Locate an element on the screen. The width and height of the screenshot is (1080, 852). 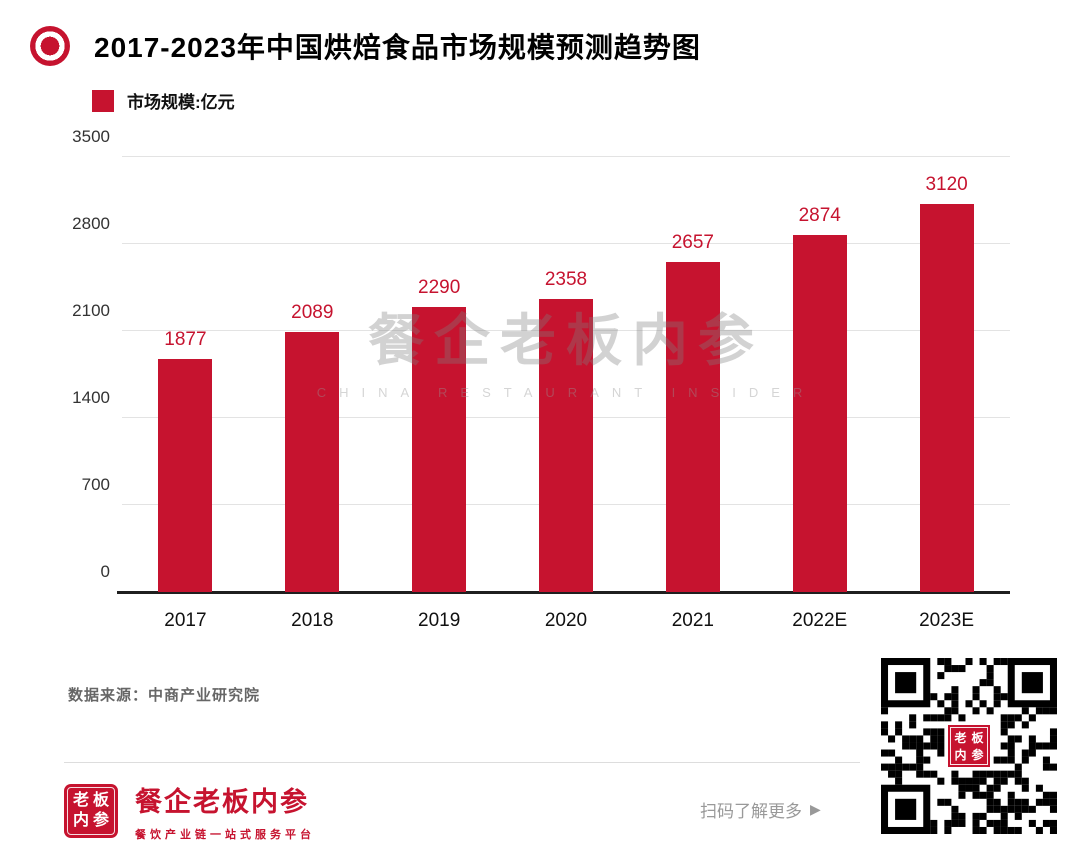
bar-column: 3120 is located at coordinates (946, 374).